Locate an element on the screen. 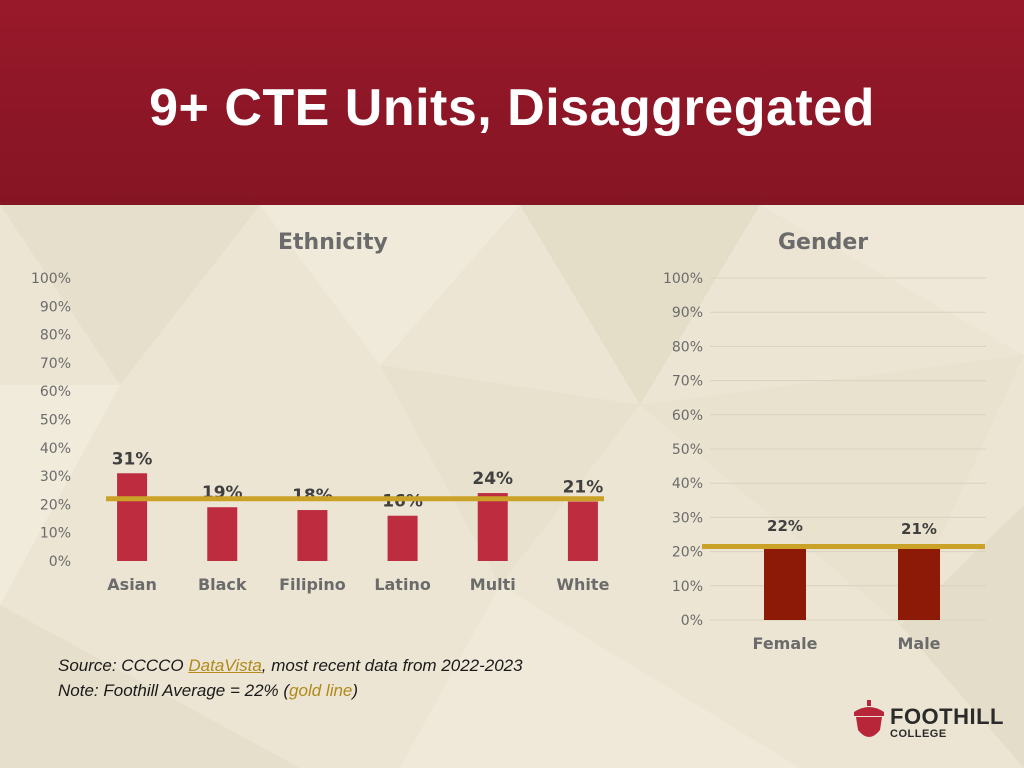 This screenshot has width=1024, height=768. slide-title: 9+ CTE Units, Disaggregated is located at coordinates (512, 108).